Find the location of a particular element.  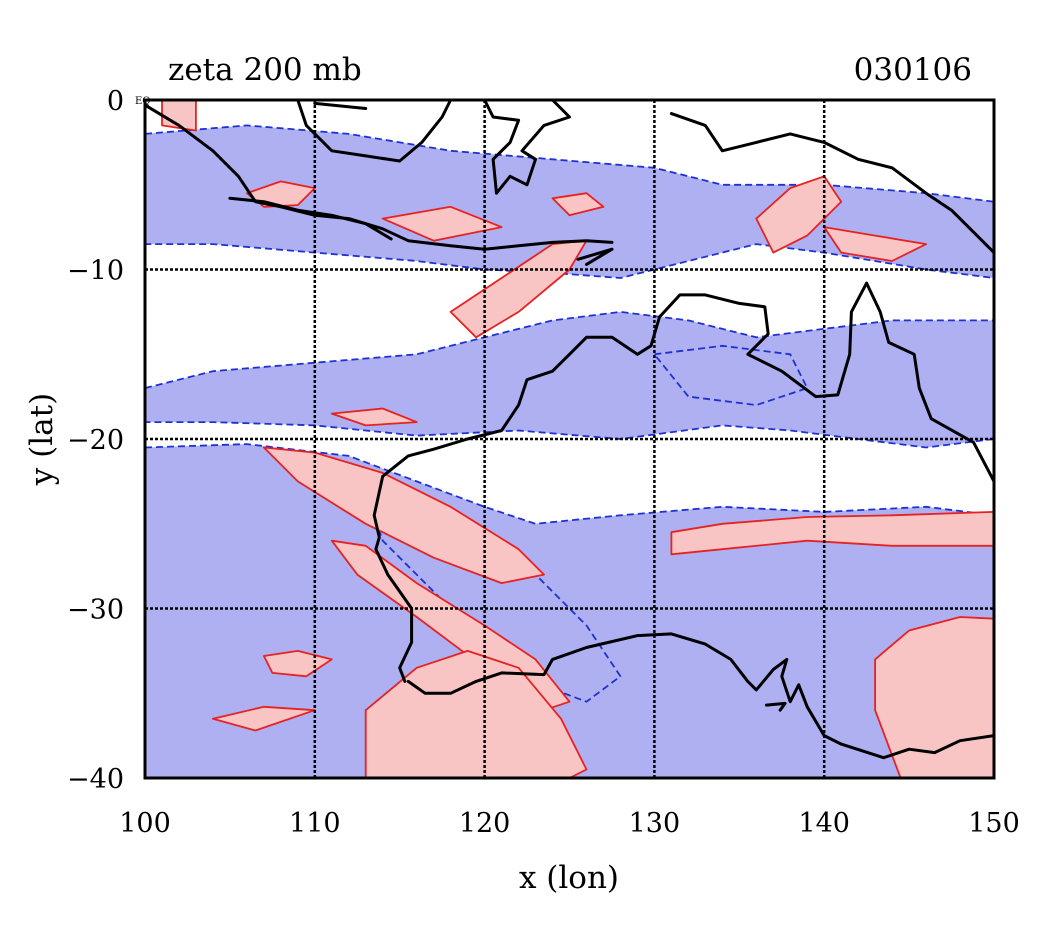

y-tick-label-20: −20 is located at coordinates (95, 440).